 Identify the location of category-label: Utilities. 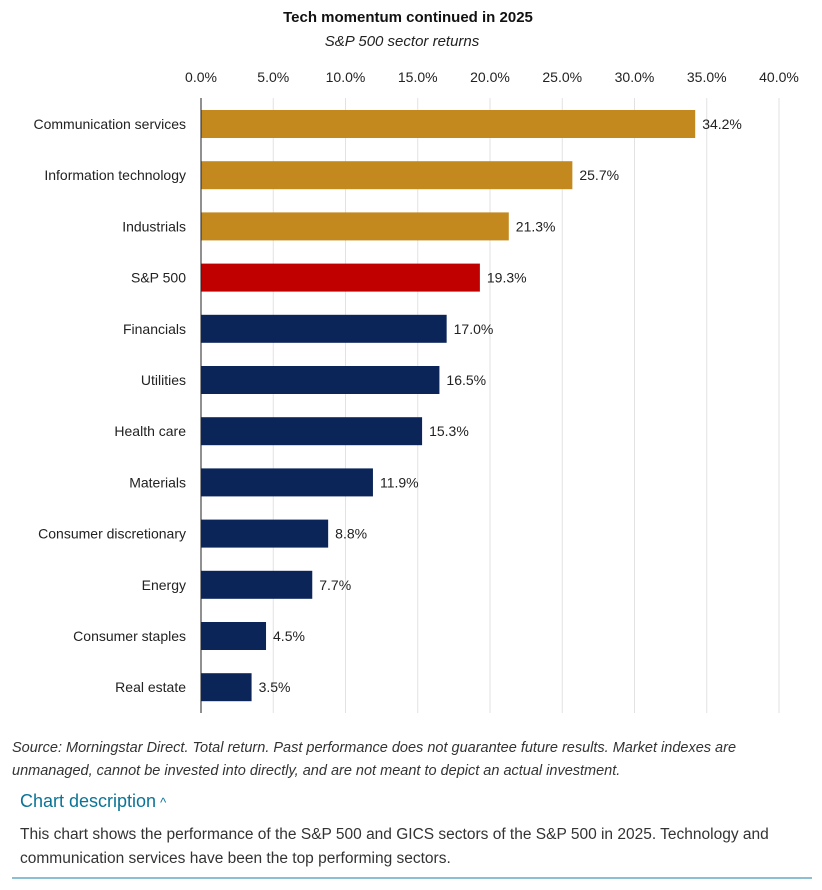
(163, 380).